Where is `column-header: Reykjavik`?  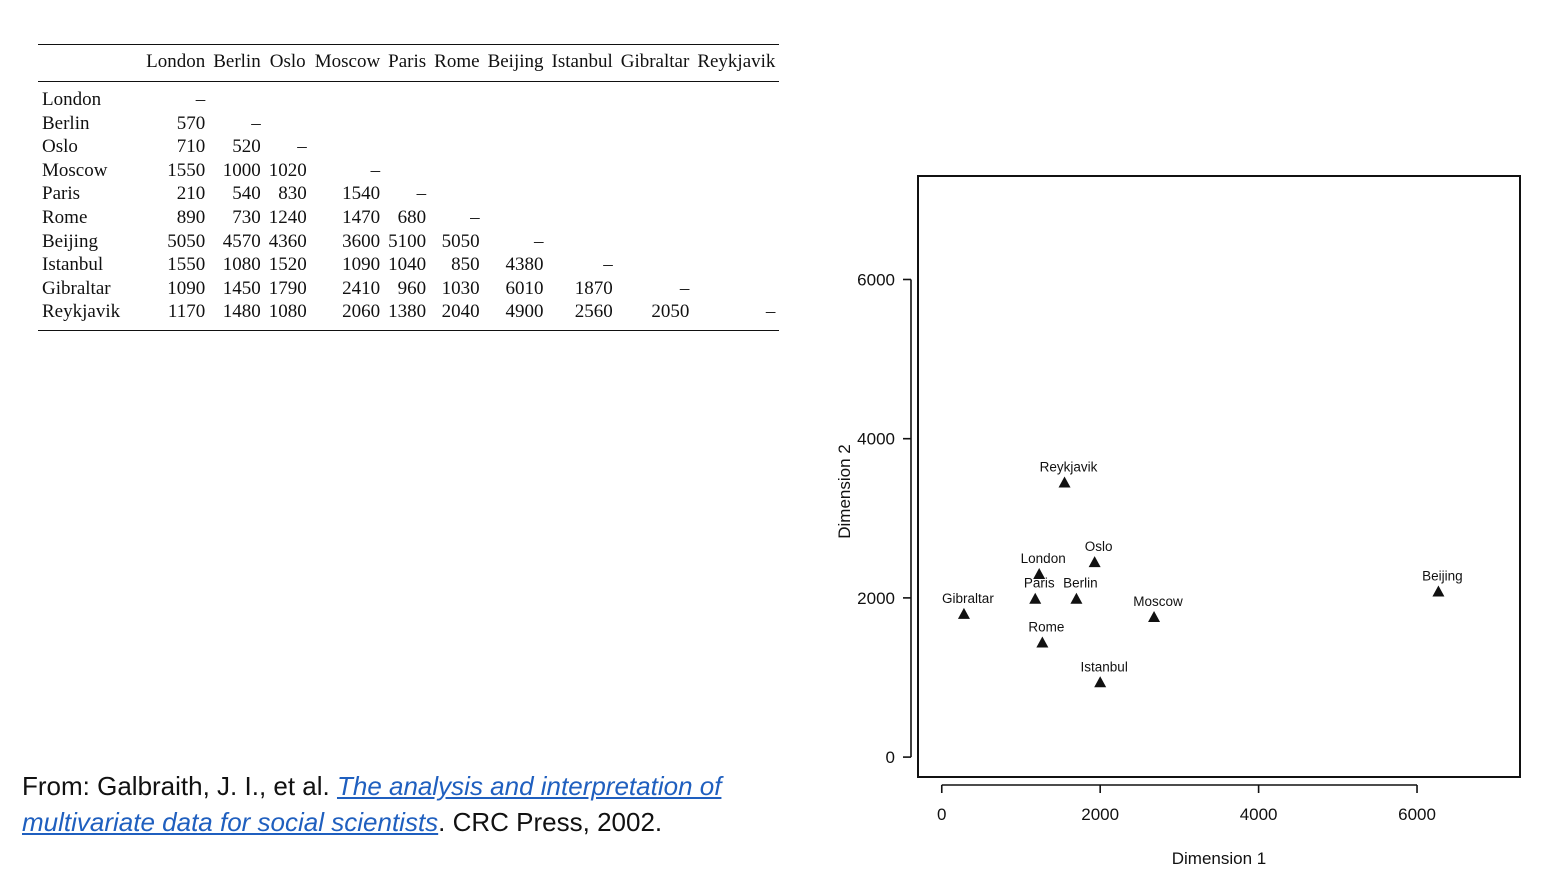 column-header: Reykjavik is located at coordinates (736, 61).